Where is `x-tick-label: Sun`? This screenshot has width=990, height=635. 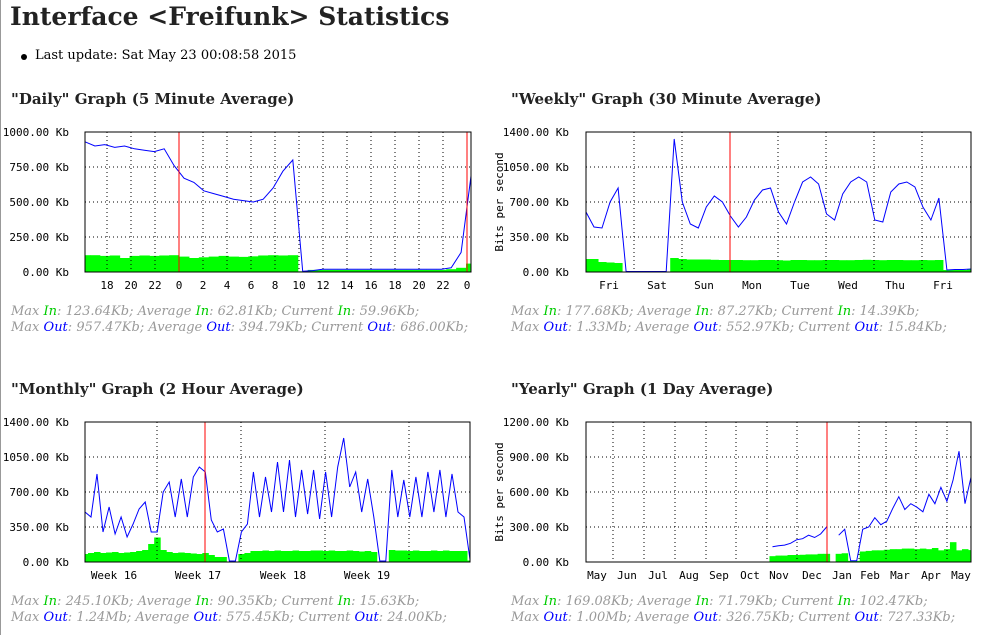
x-tick-label: Sun is located at coordinates (704, 285).